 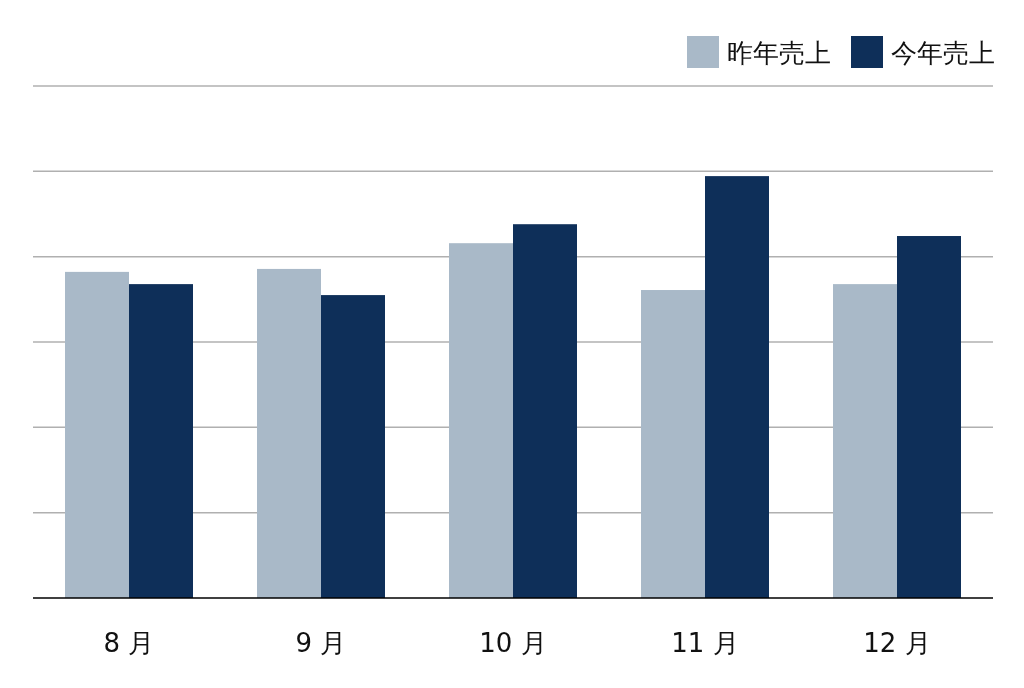 I want to click on x-tick-label: 10 月, so click(x=513, y=643).